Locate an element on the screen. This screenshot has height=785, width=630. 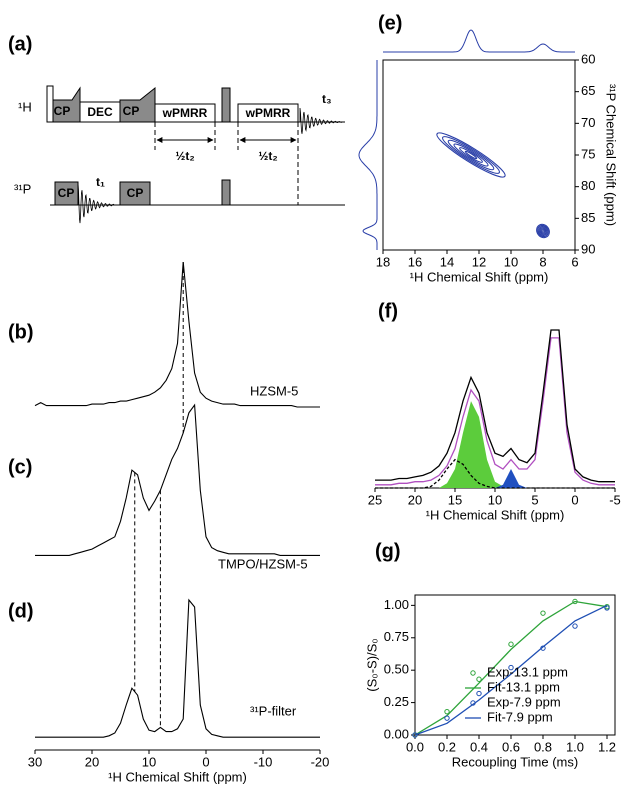
cp-block is located at coordinates (135, 193).